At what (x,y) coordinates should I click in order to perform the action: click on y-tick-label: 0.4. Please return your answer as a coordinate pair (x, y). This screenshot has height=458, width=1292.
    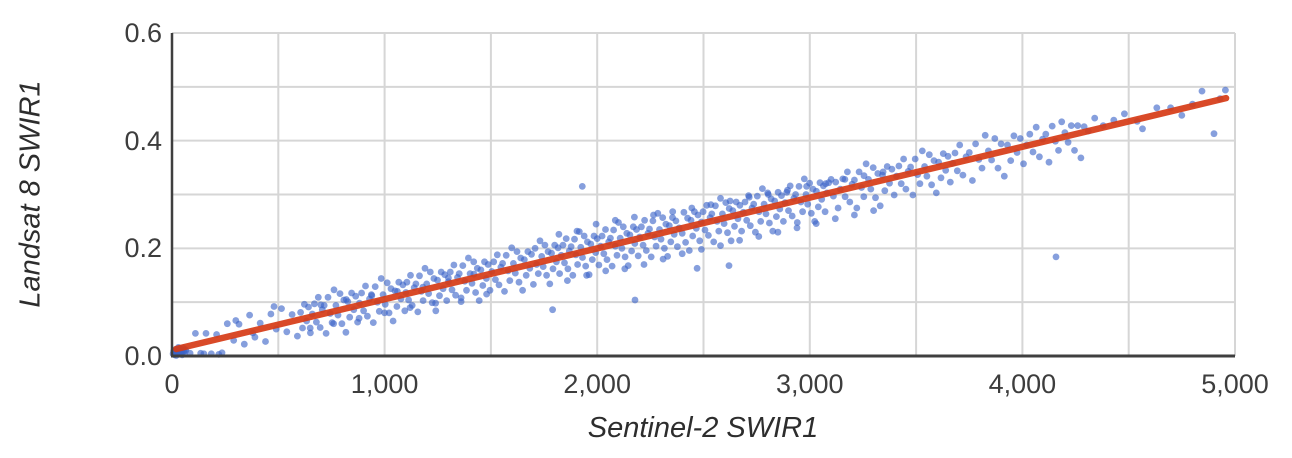
    Looking at the image, I should click on (143, 140).